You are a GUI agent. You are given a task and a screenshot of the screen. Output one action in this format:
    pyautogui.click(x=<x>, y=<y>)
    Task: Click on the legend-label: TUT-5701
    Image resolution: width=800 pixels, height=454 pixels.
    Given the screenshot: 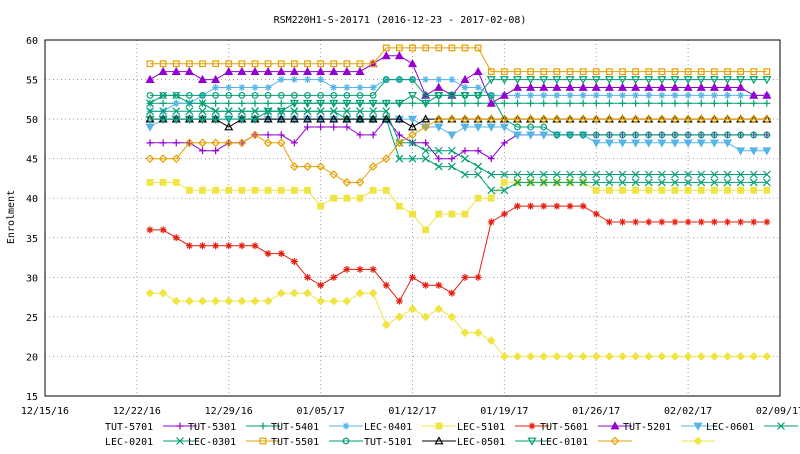 What is the action you would take?
    pyautogui.click(x=129, y=427)
    